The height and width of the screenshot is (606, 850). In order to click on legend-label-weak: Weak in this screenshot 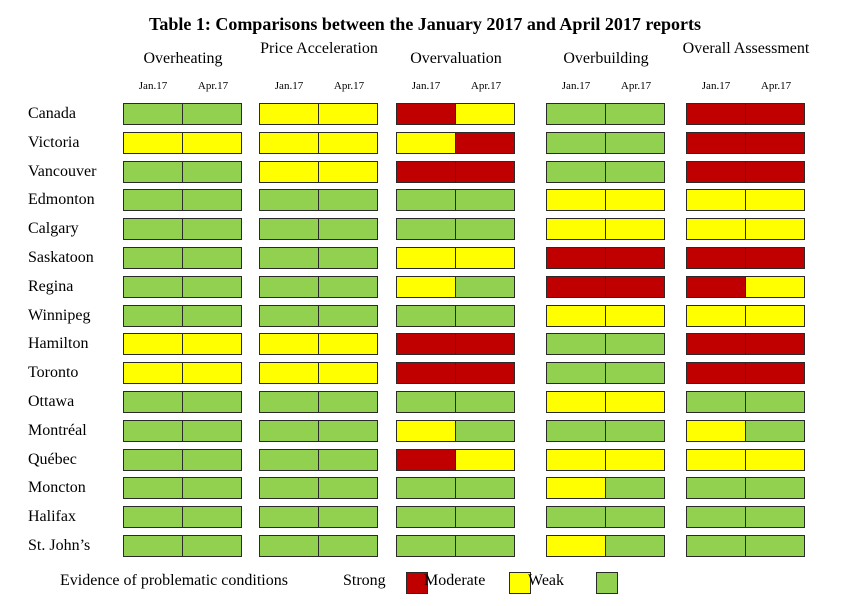, I will do `click(546, 580)`.